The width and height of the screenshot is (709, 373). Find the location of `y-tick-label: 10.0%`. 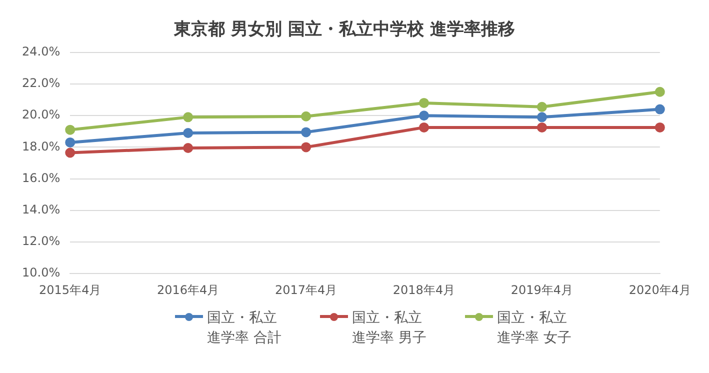

y-tick-label: 10.0% is located at coordinates (41, 273).